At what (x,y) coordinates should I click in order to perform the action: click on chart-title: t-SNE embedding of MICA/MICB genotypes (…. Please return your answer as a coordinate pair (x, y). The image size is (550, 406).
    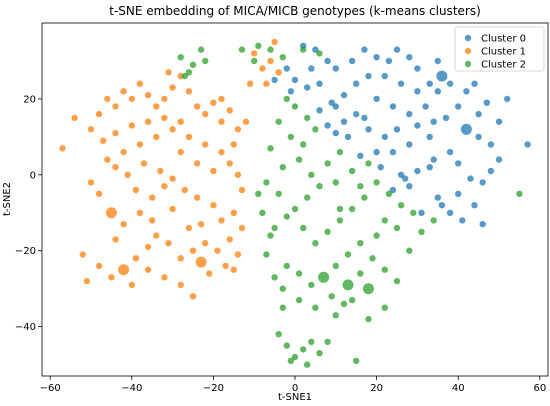
    Looking at the image, I should click on (295, 11).